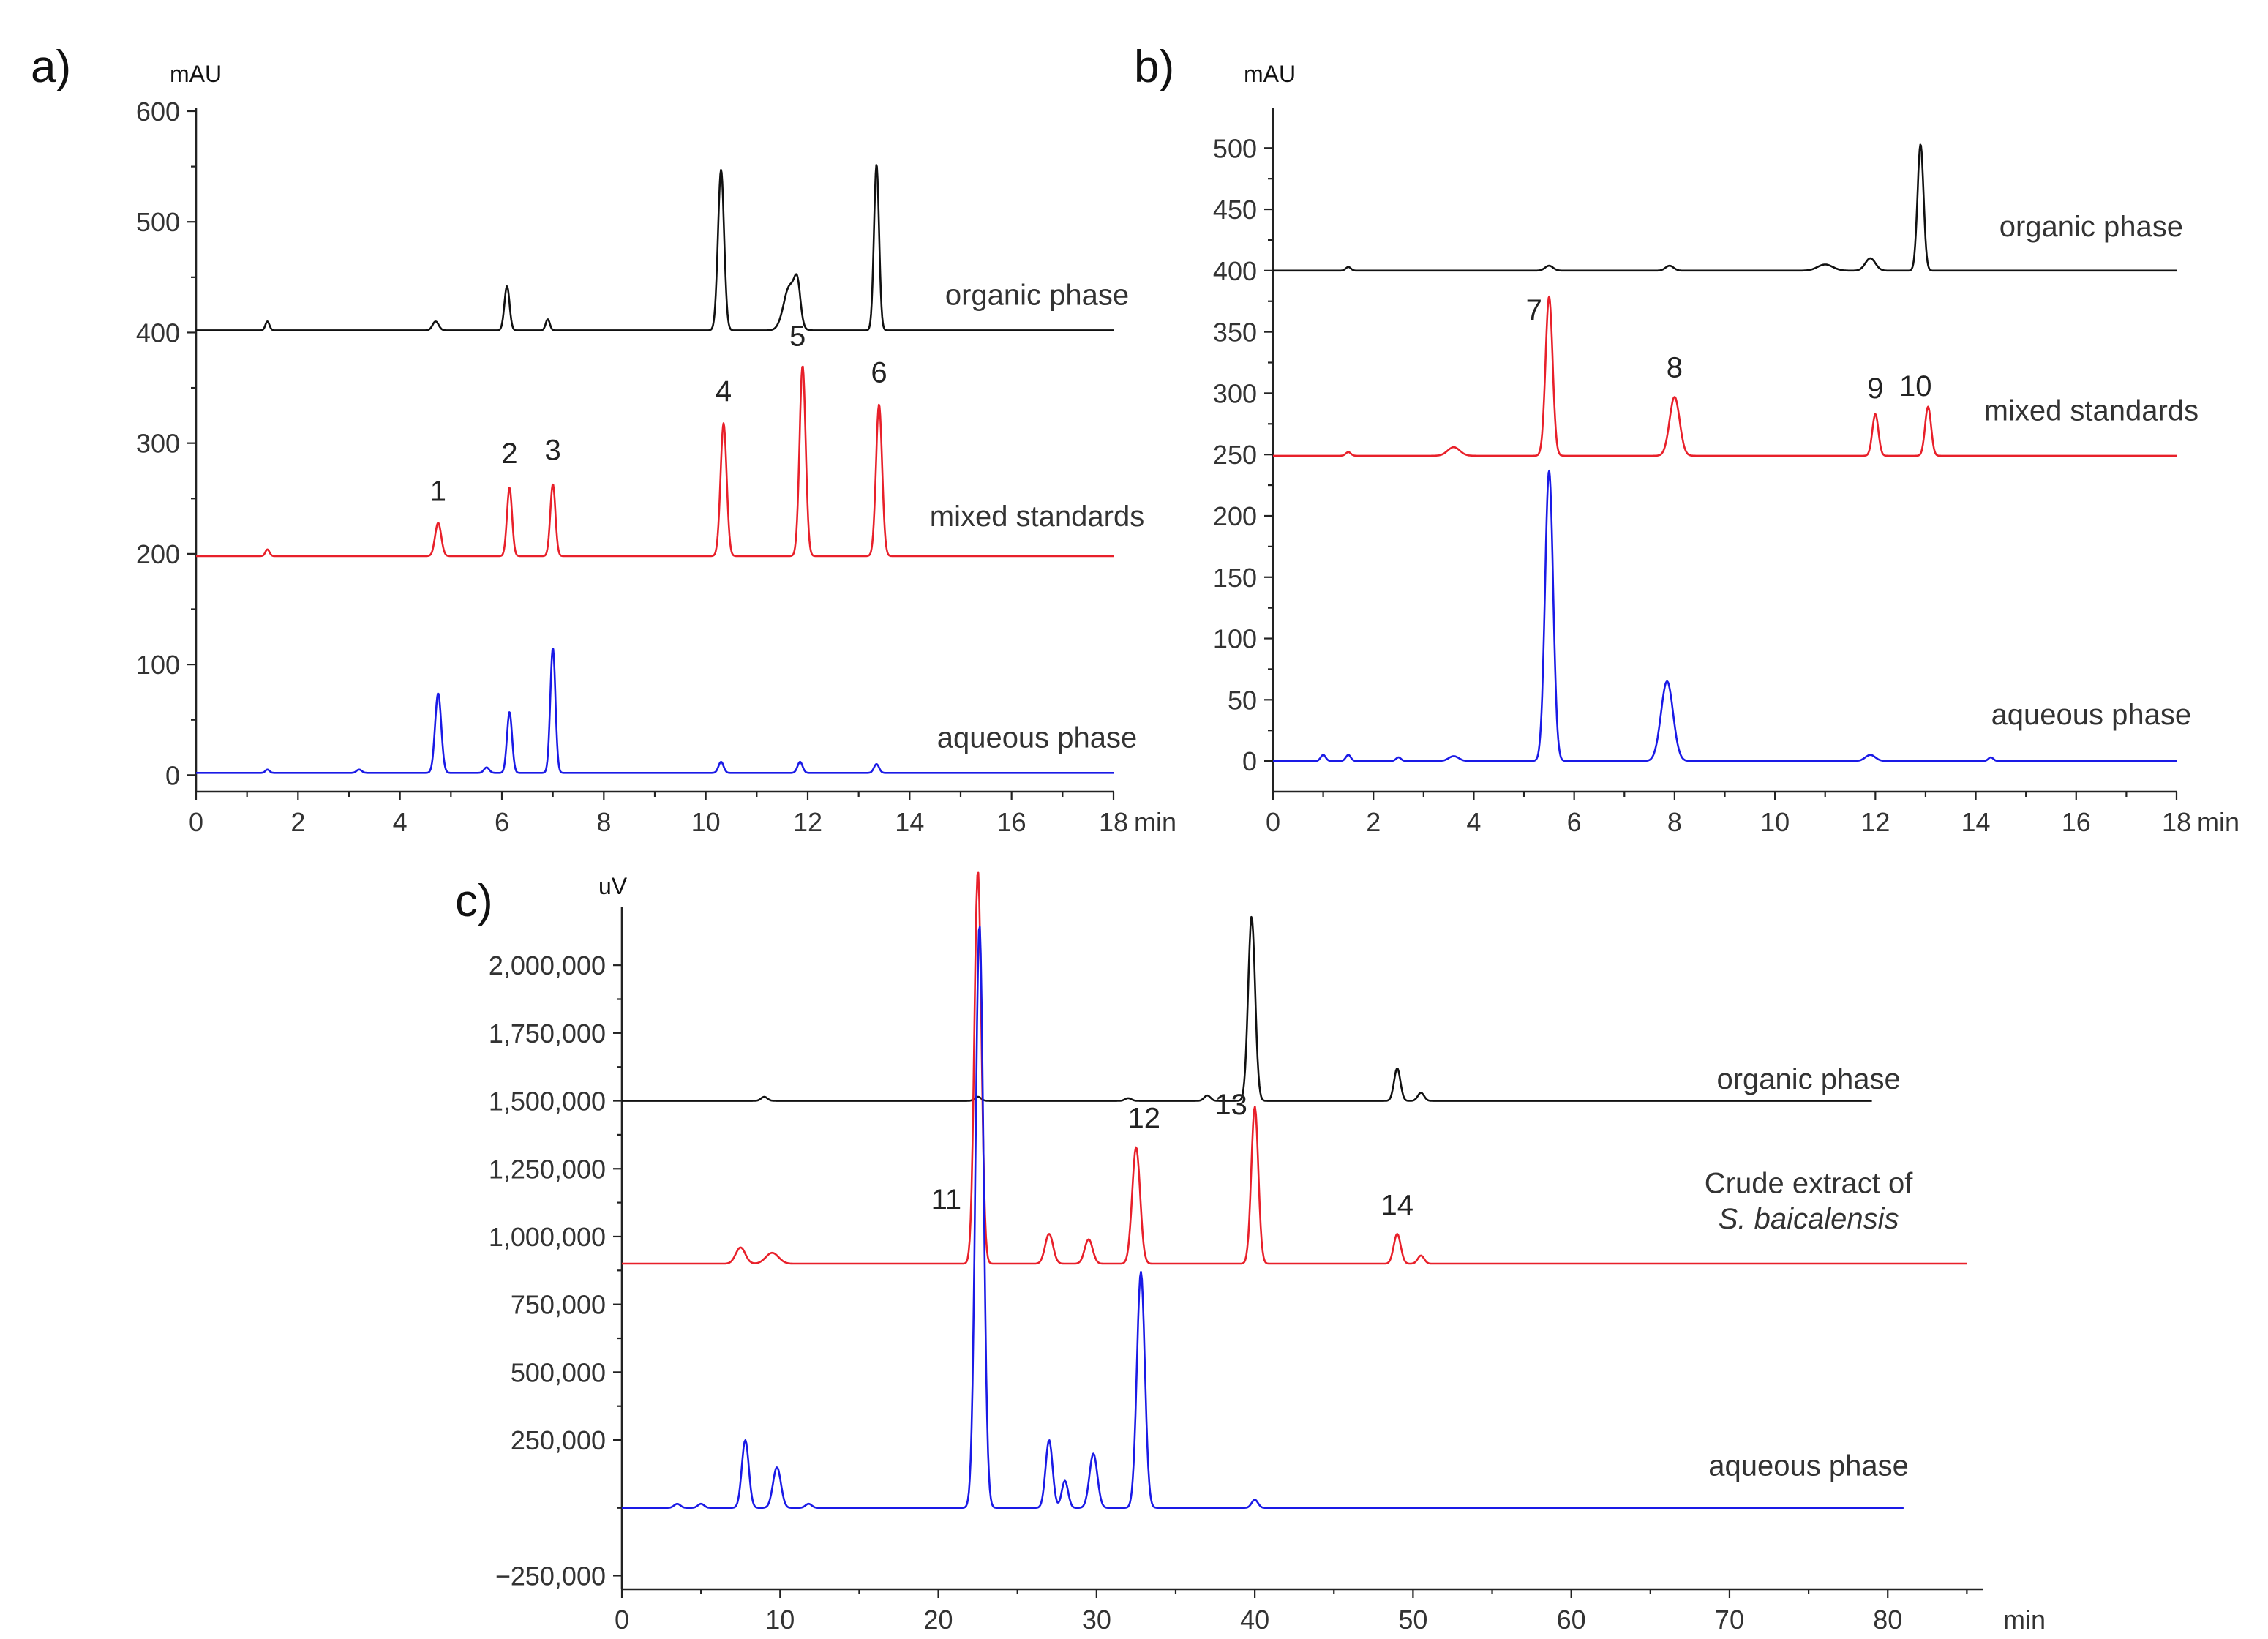 The image size is (2268, 1639). What do you see at coordinates (1235, 578) in the screenshot?
I see `y-tick-label: 150` at bounding box center [1235, 578].